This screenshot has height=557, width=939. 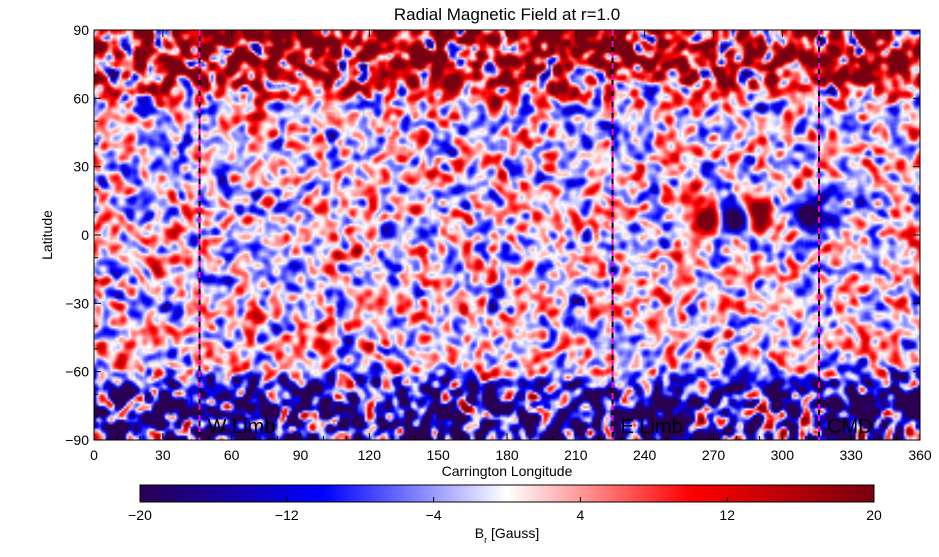 I want to click on marker-label: E Limb, so click(x=652, y=427).